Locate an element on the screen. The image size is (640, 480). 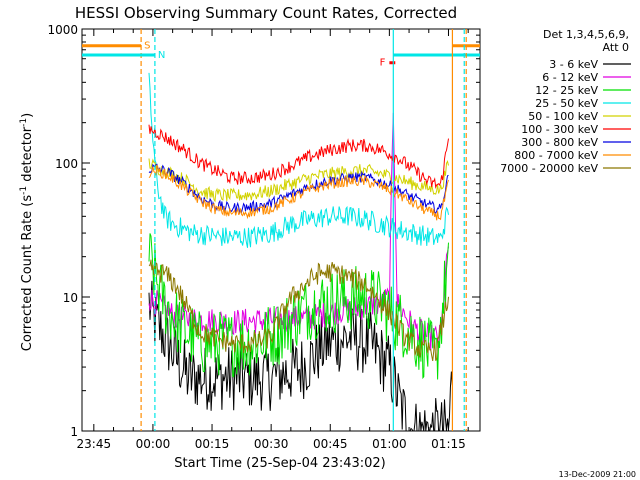
y-tick-label: 1 is located at coordinates (74, 432).